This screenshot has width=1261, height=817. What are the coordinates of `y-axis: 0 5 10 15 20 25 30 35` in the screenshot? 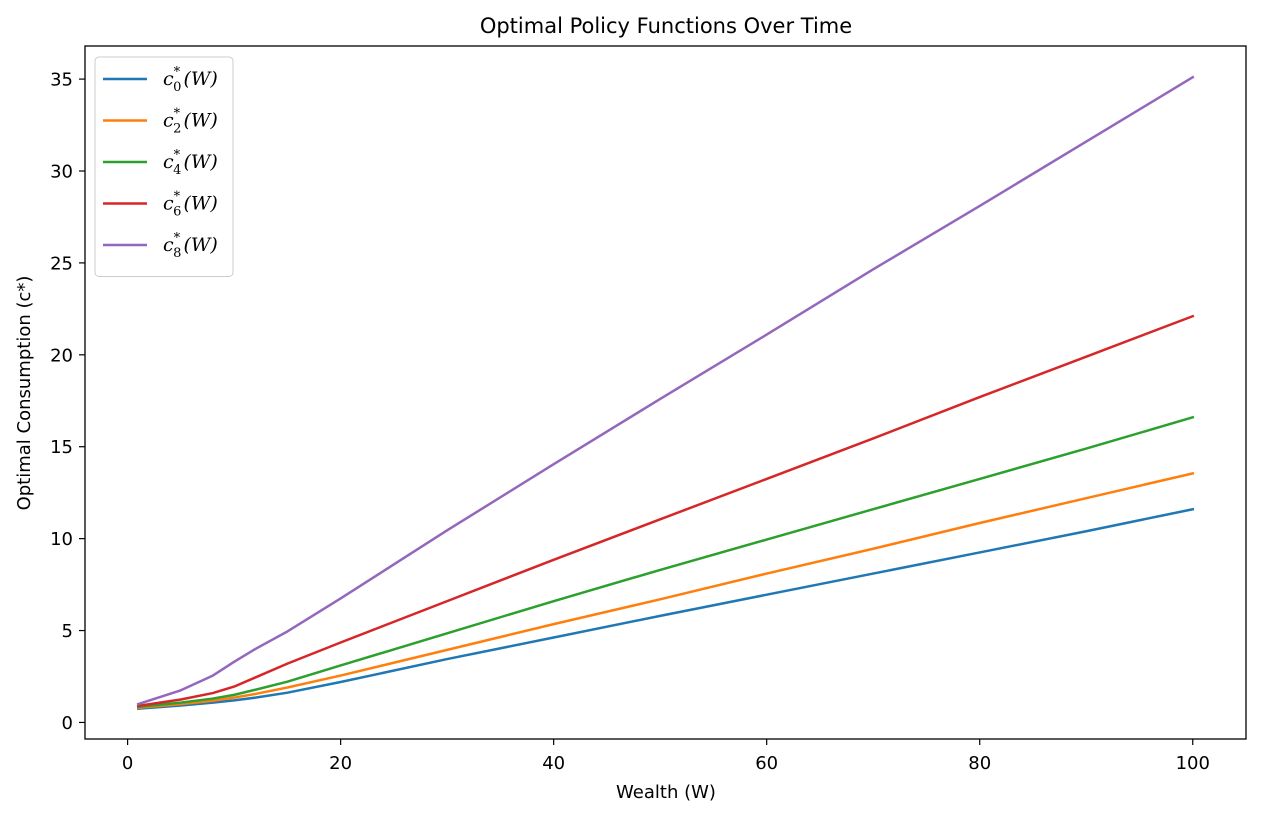 It's located at (67, 402).